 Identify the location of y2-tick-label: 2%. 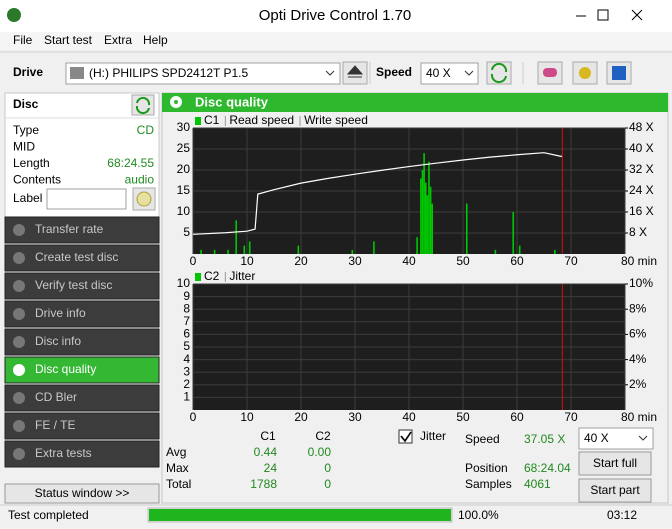
(638, 384).